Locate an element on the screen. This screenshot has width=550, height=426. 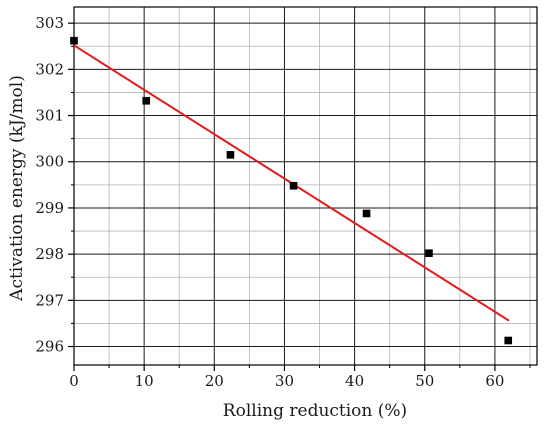
x-axis-title: Rolling reduction (%) is located at coordinates (315, 411).